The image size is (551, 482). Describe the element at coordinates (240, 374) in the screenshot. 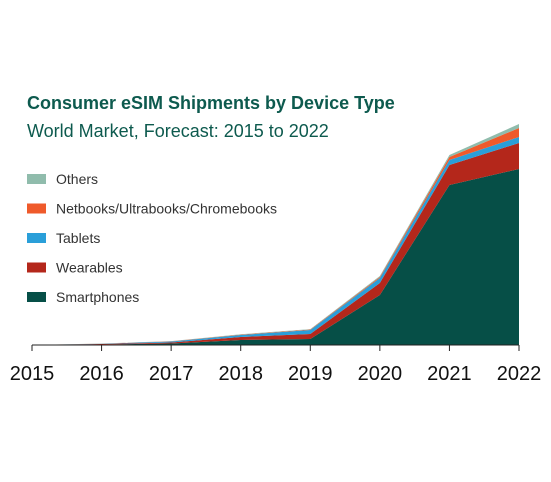

I see `x-tick-label: 2018` at that location.